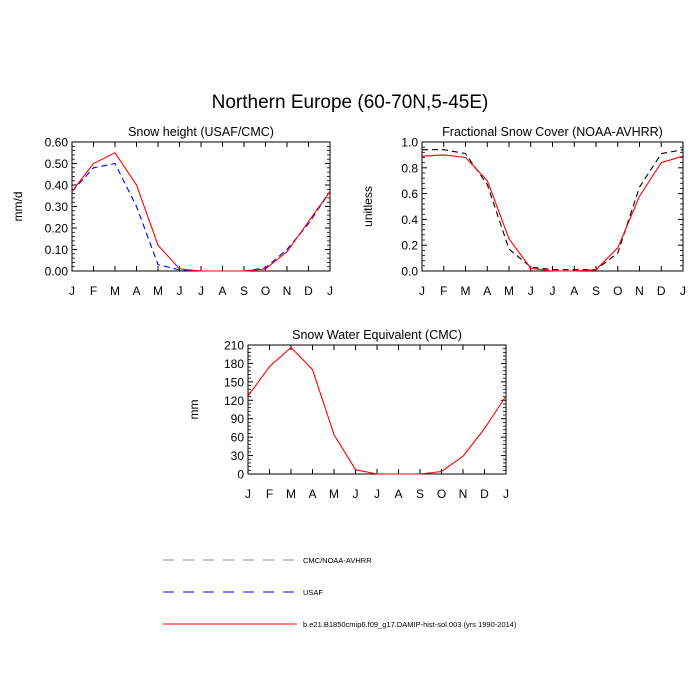 This screenshot has width=700, height=700. What do you see at coordinates (267, 560) in the screenshot?
I see `legend-item: CMC/NOAA-AVHRR` at bounding box center [267, 560].